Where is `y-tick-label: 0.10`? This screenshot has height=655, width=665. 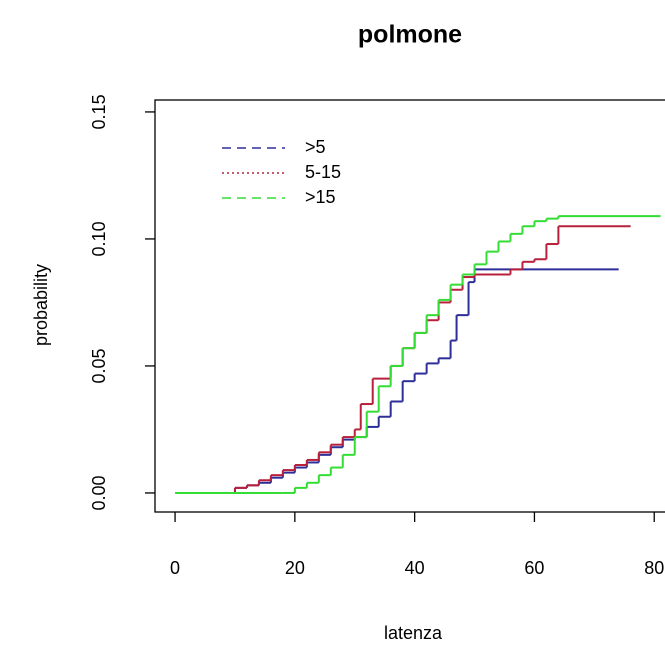 y-tick-label: 0.10 is located at coordinates (99, 238).